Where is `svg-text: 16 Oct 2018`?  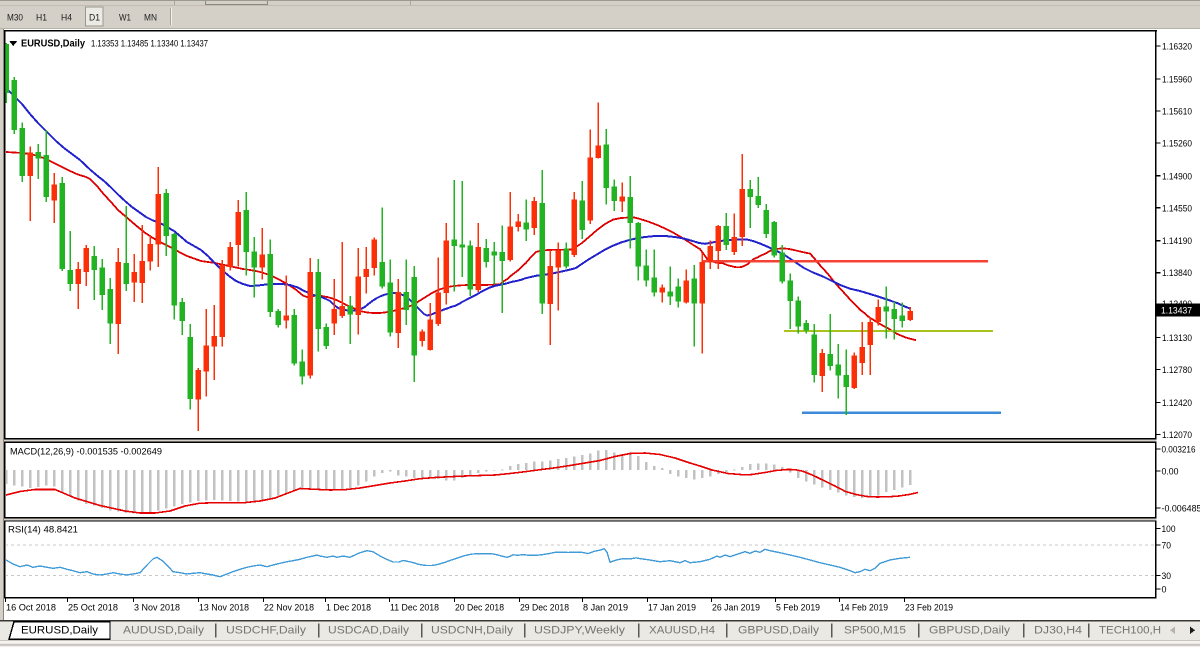
svg-text: 16 Oct 2018 is located at coordinates (31, 608).